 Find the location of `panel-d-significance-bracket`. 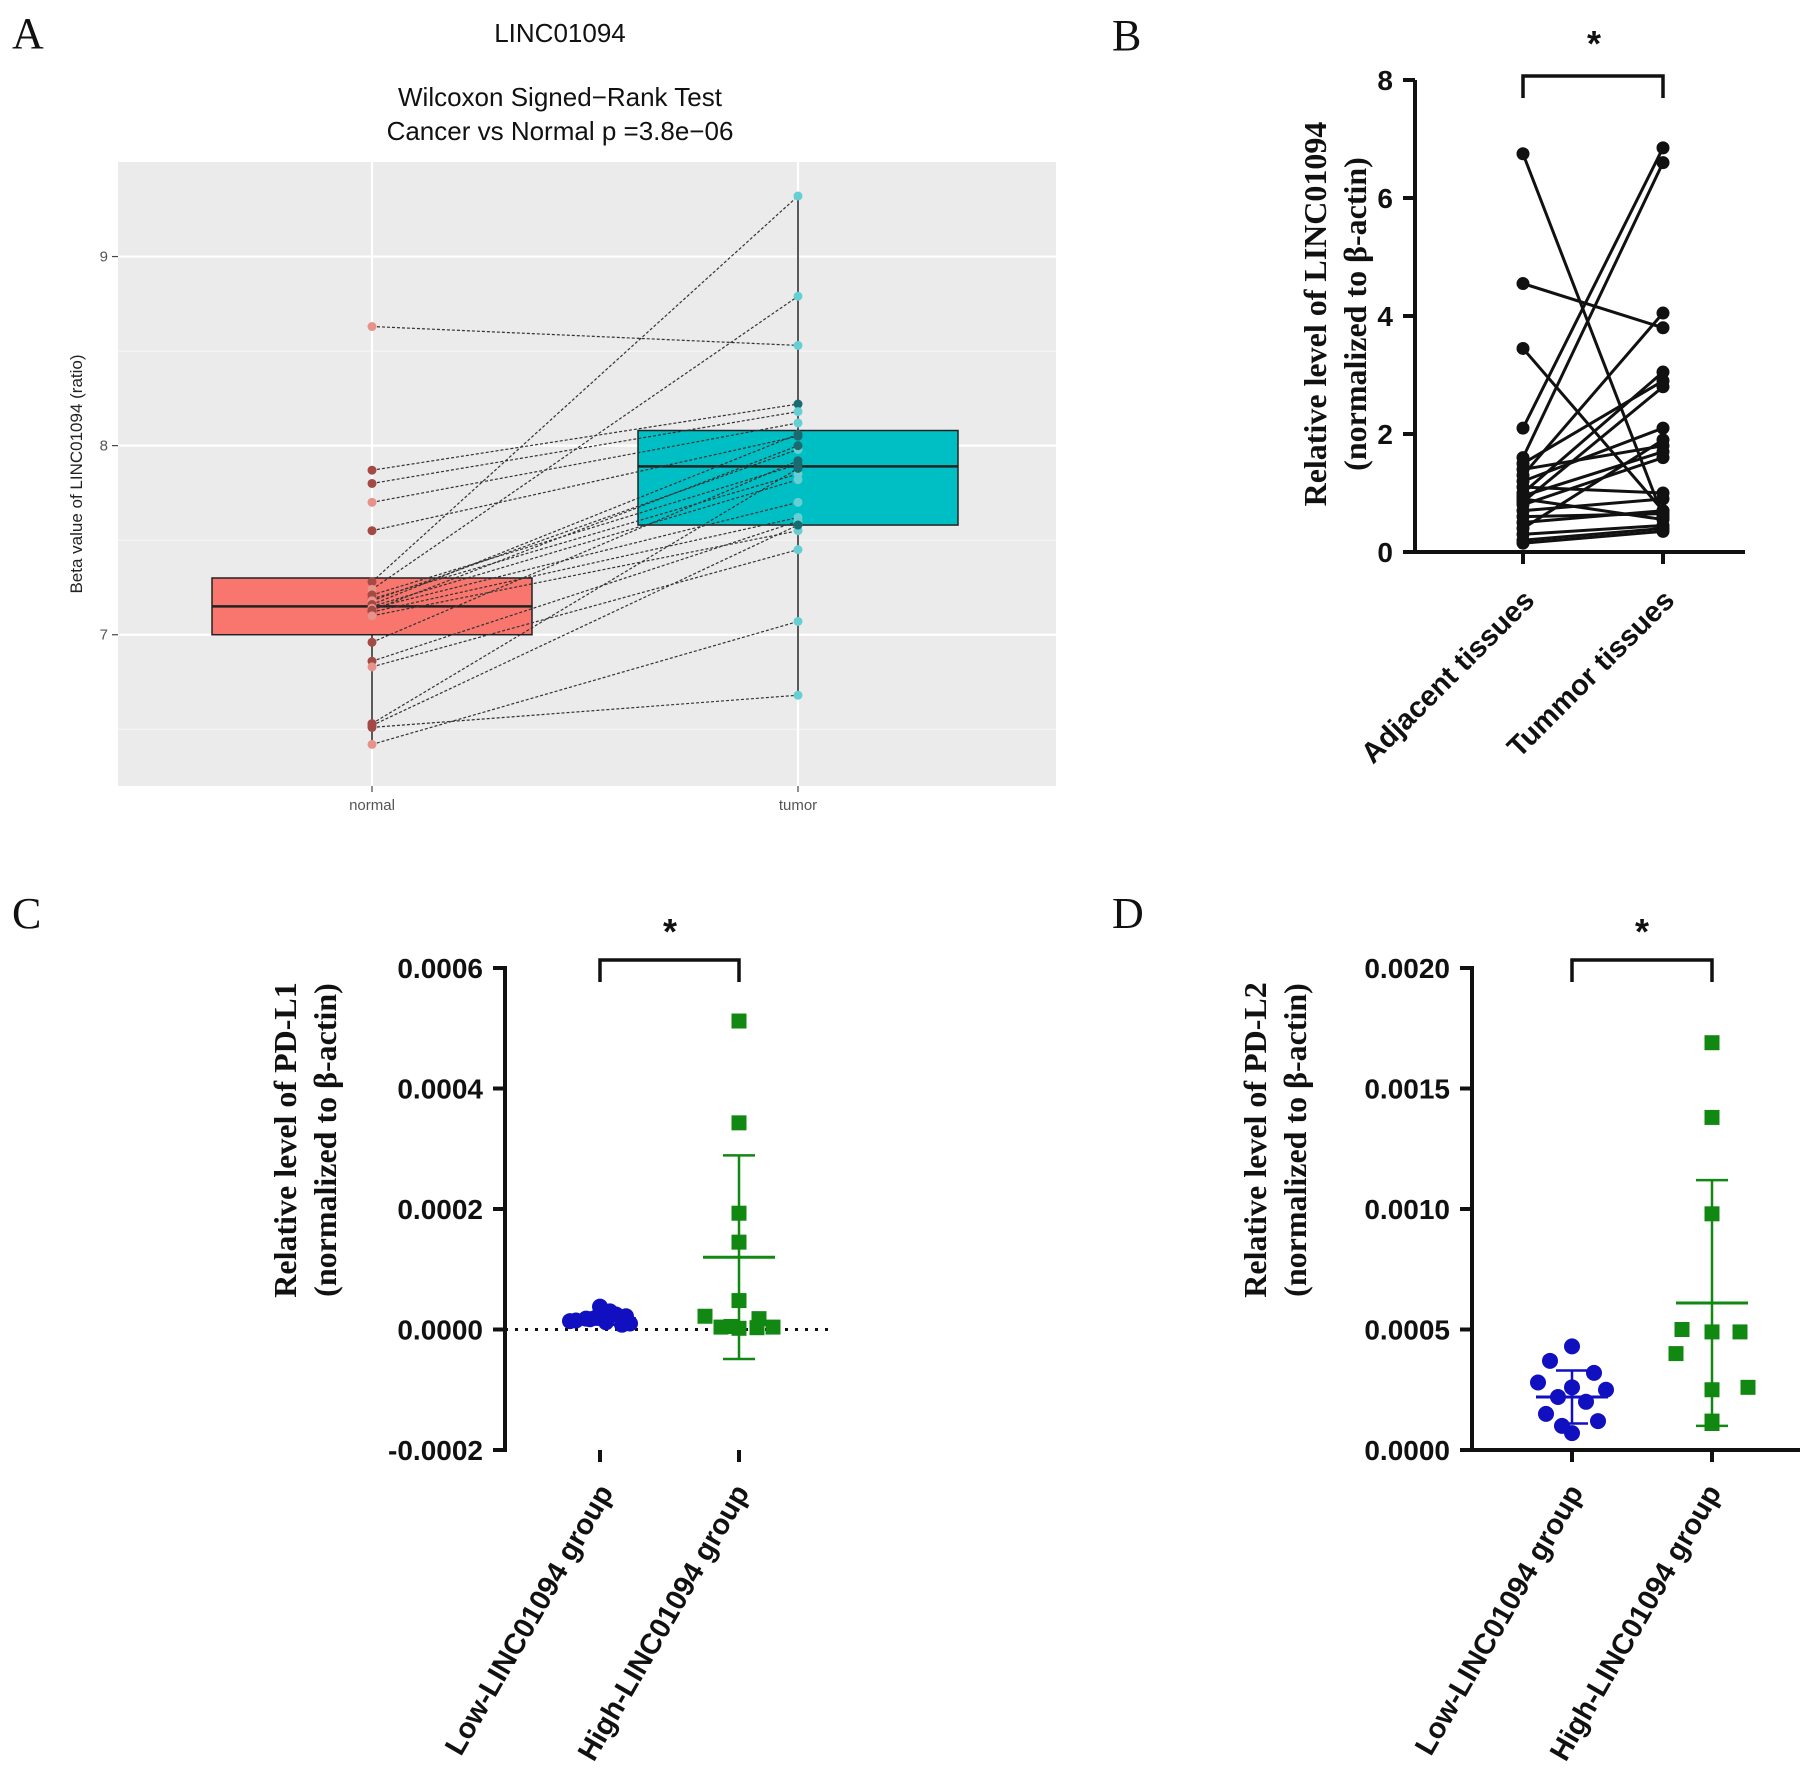

panel-d-significance-bracket is located at coordinates (1642, 970).